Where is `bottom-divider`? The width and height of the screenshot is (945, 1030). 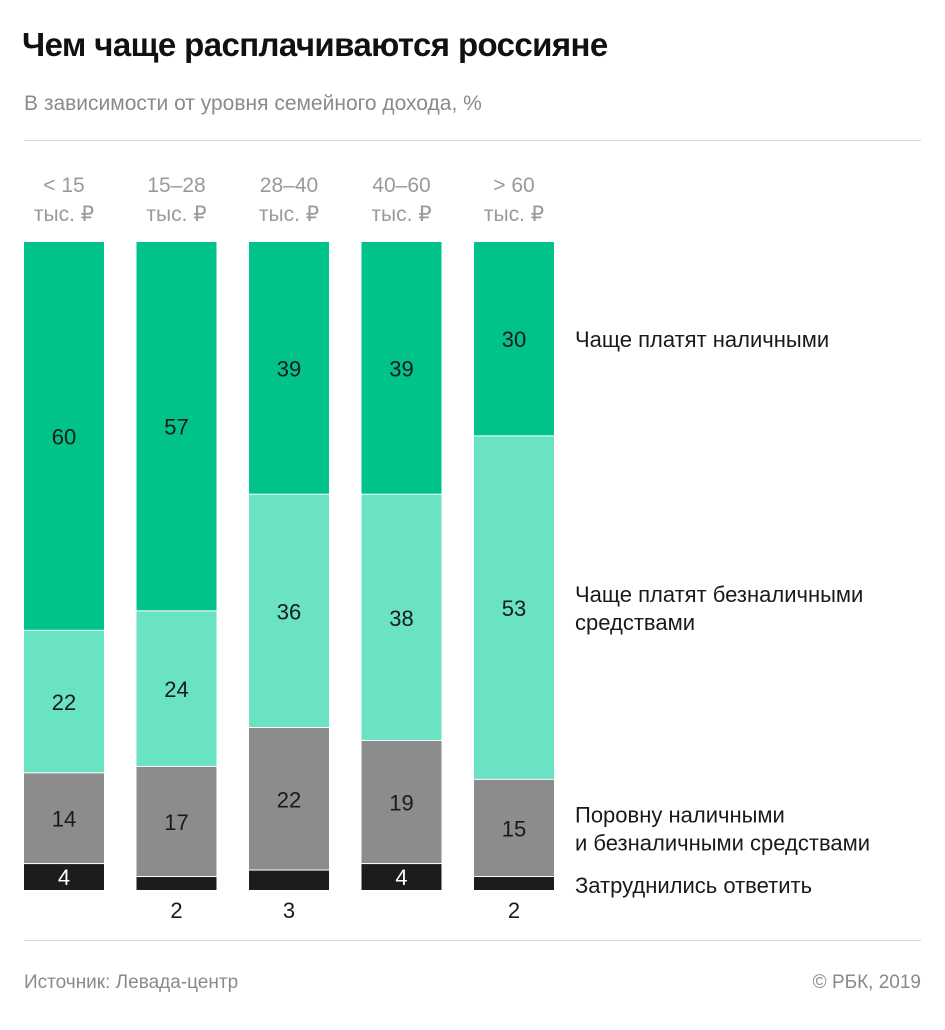 bottom-divider is located at coordinates (472, 940).